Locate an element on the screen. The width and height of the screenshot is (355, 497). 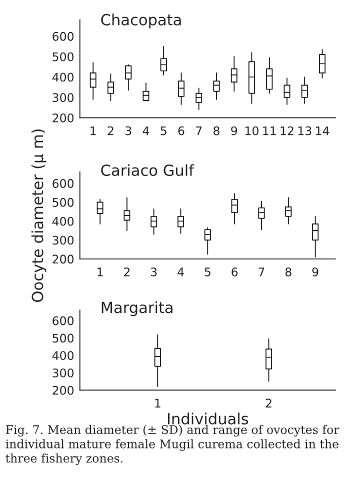
x-tick-label: 14 is located at coordinates (323, 131).